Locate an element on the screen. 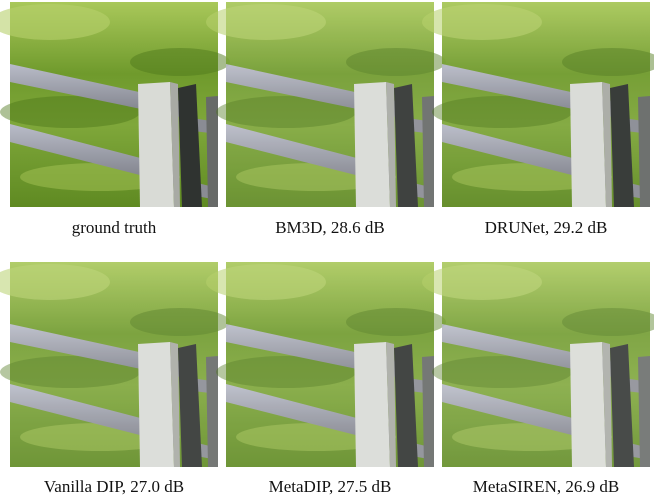 Image resolution: width=654 pixels, height=503 pixels. caption: ground truth is located at coordinates (114, 227).